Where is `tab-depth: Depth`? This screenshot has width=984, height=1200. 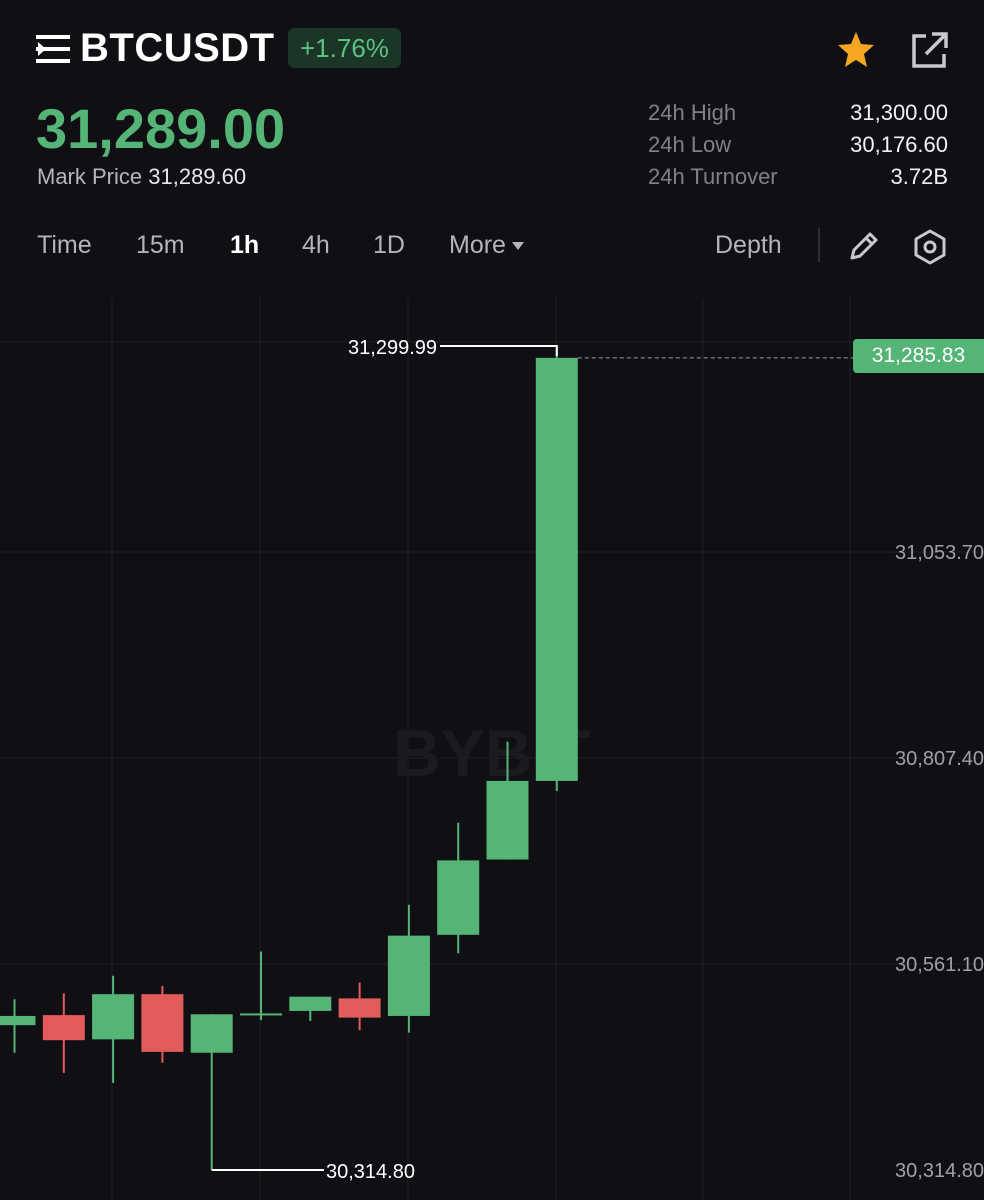 tab-depth: Depth is located at coordinates (748, 245).